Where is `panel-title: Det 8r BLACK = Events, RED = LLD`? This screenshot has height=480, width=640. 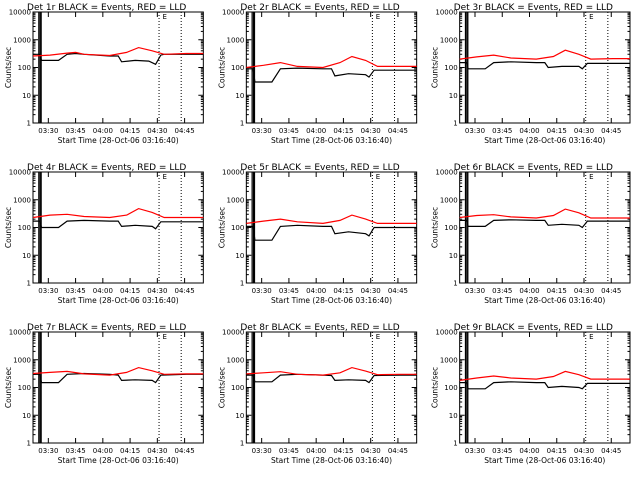
panel-title: Det 8r BLACK = Events, RED = LLD is located at coordinates (319, 328).